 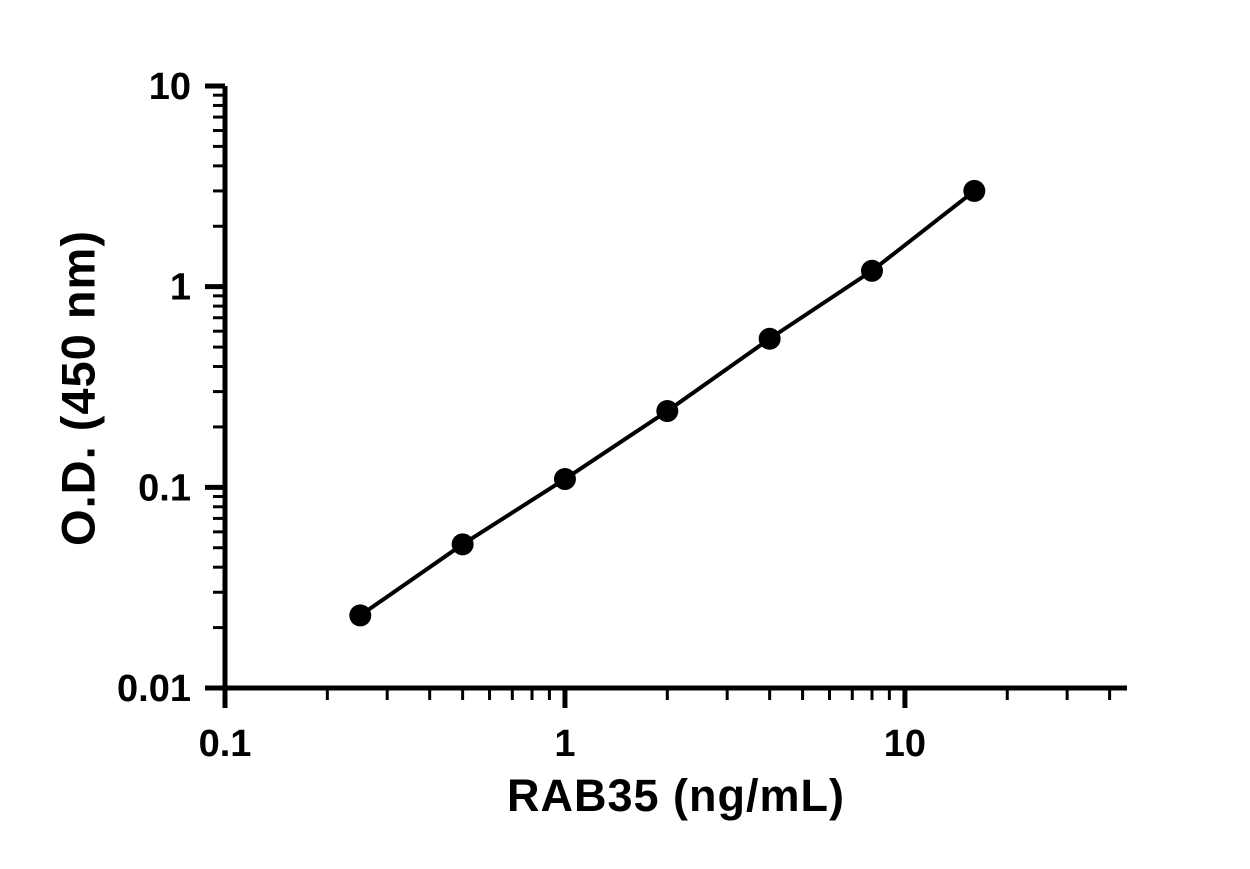 I want to click on x-tick-label: 0.1, so click(x=225, y=744).